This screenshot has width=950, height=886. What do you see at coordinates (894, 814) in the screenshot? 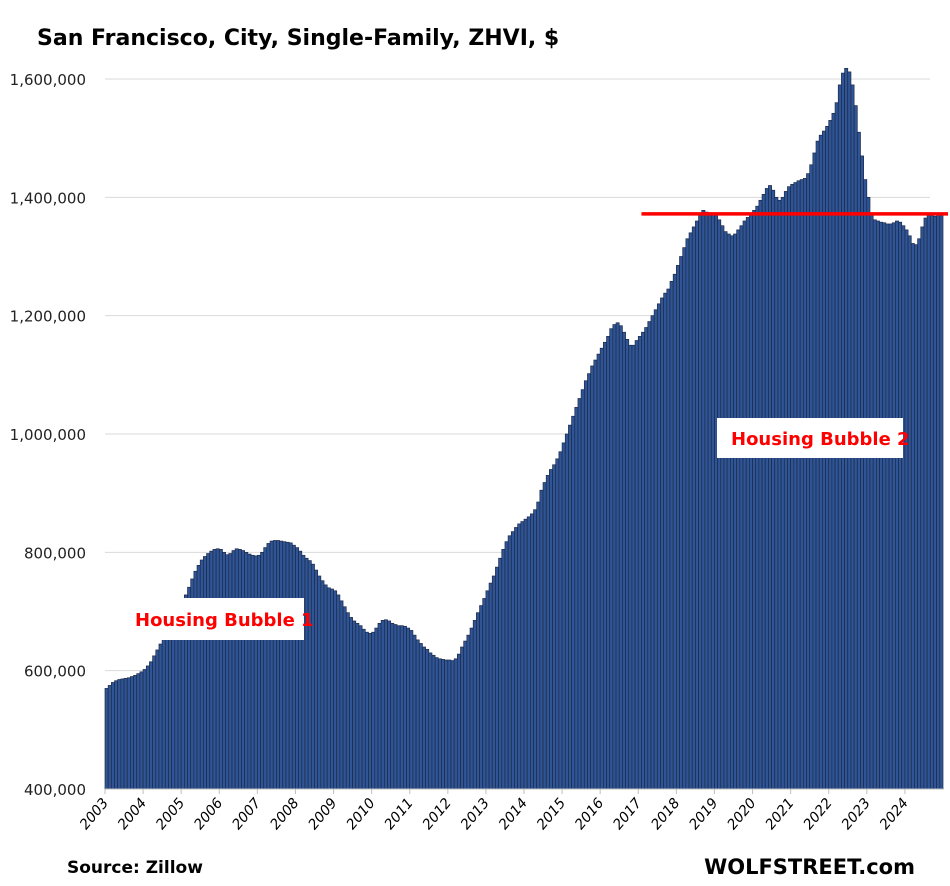
I see `x-tick-label: 2024` at bounding box center [894, 814].